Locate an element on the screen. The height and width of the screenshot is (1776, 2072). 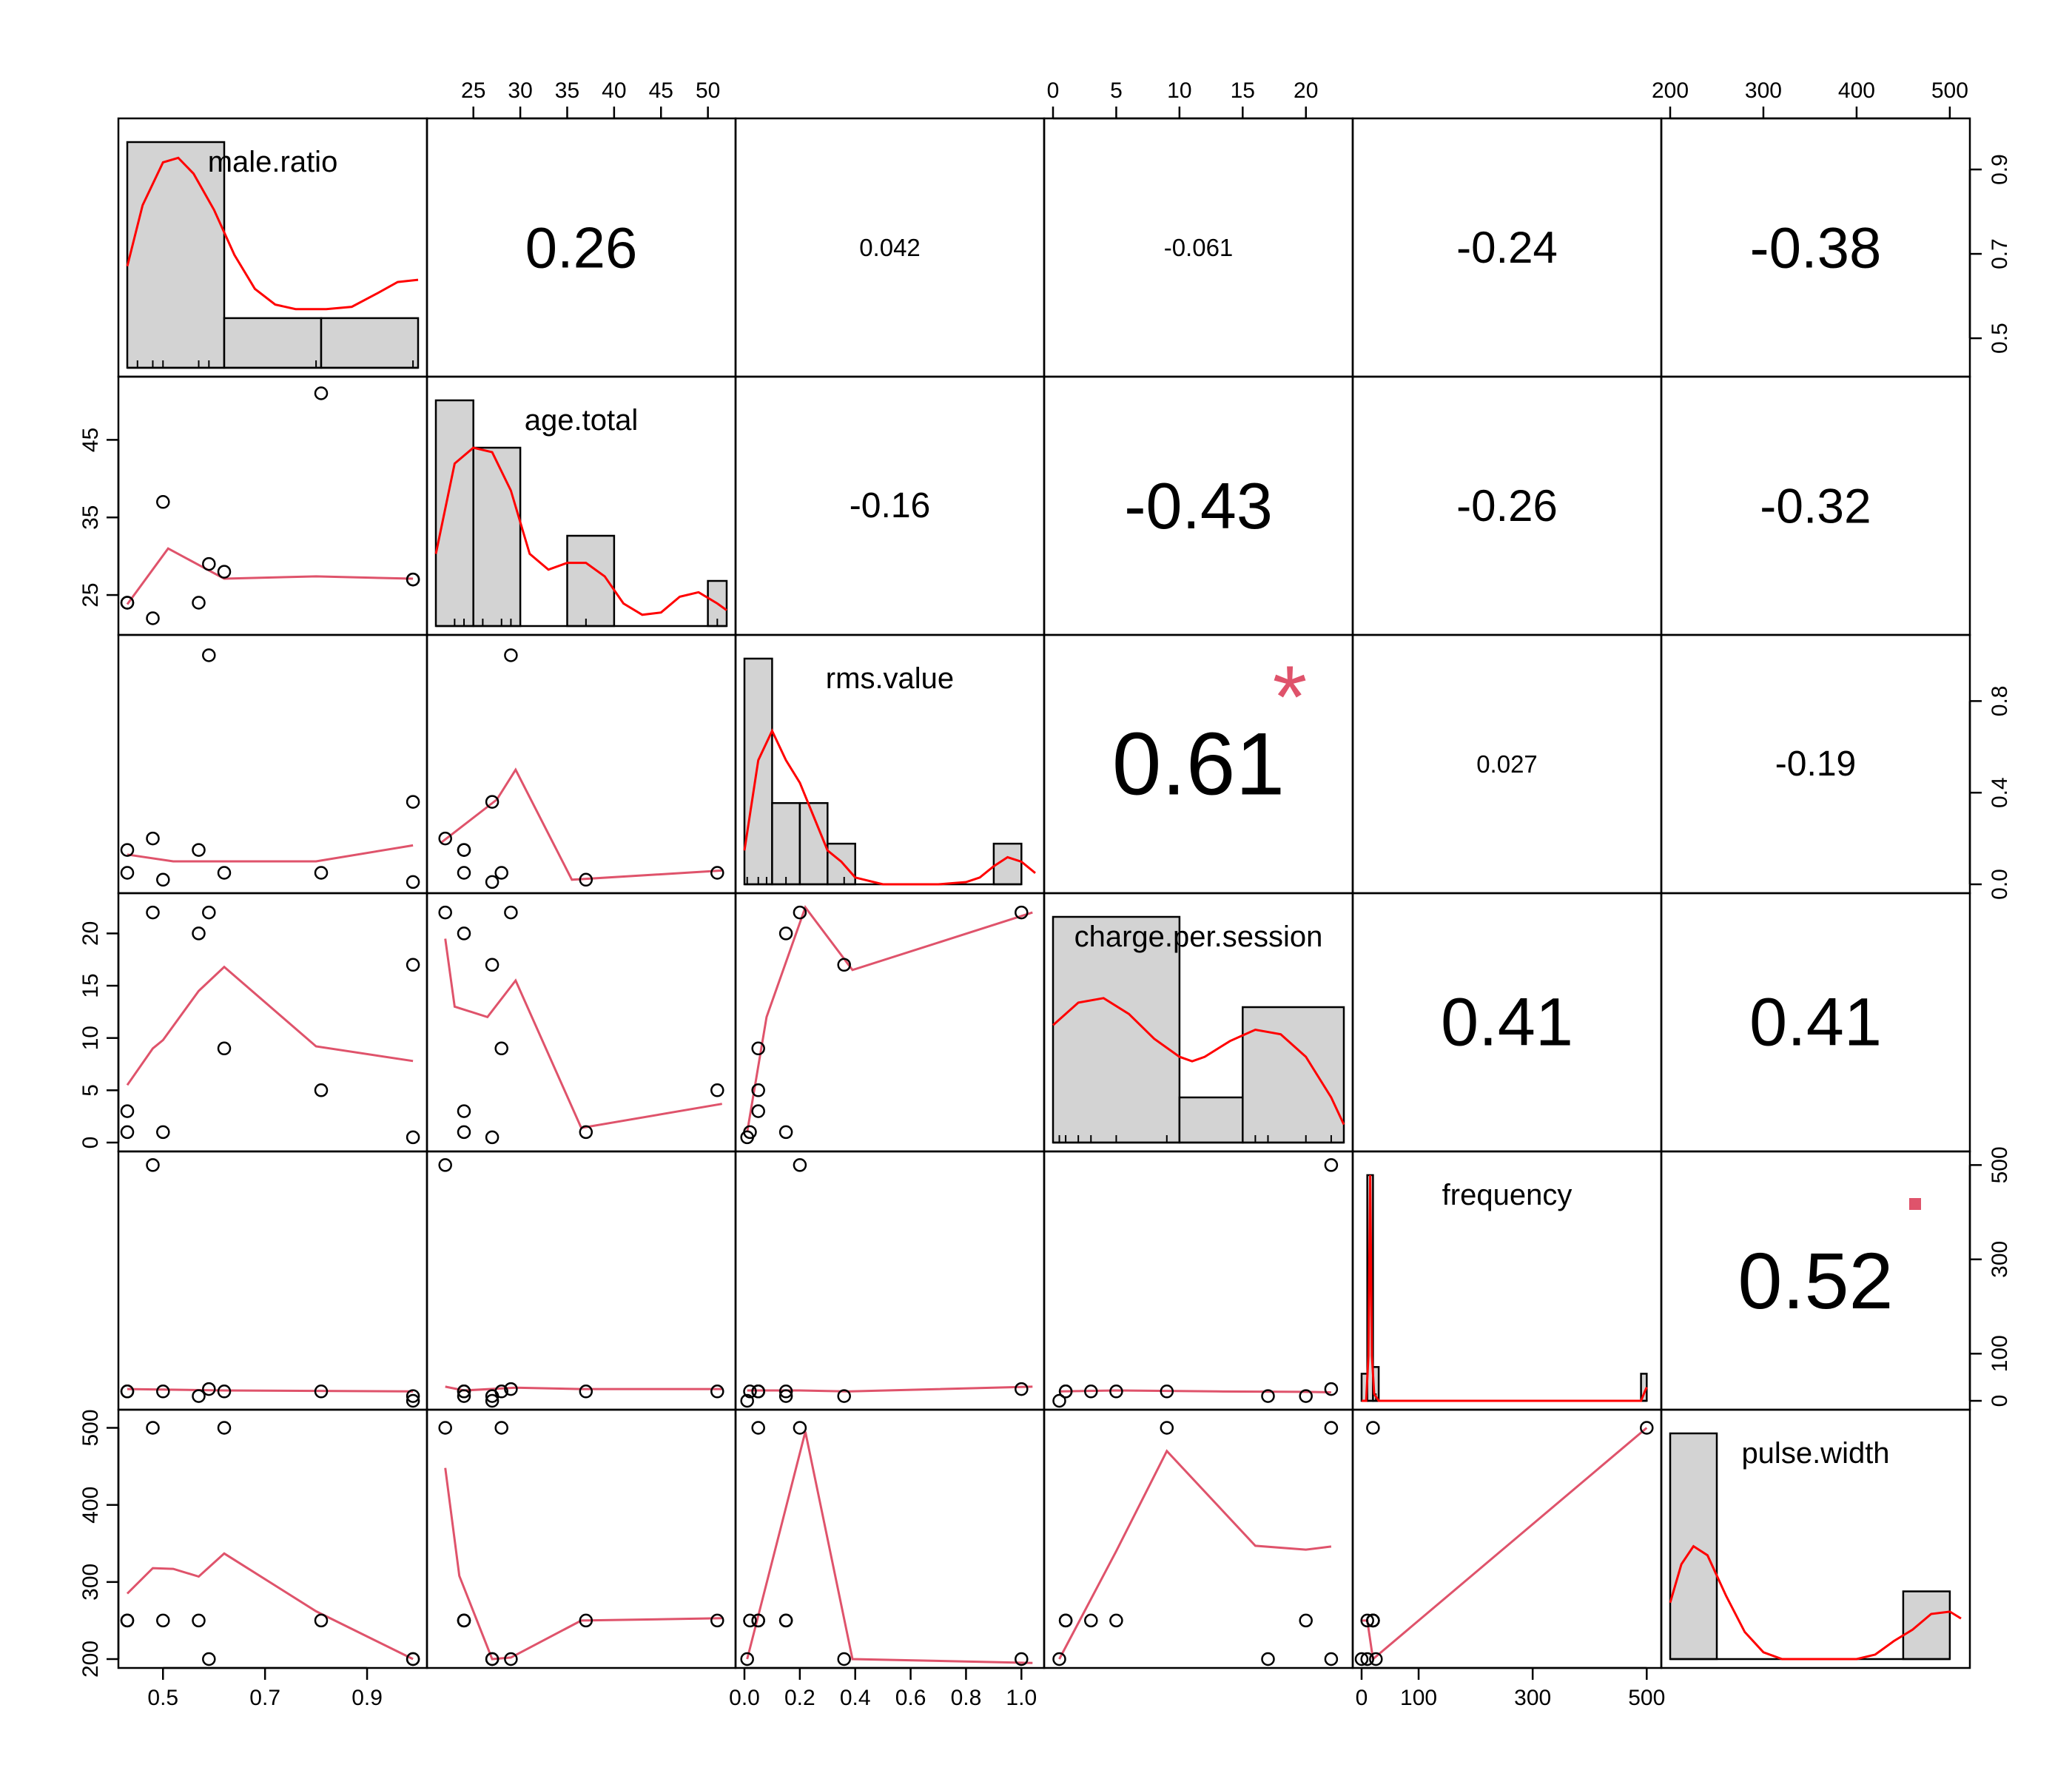
variable-label: age.total is located at coordinates (581, 420).